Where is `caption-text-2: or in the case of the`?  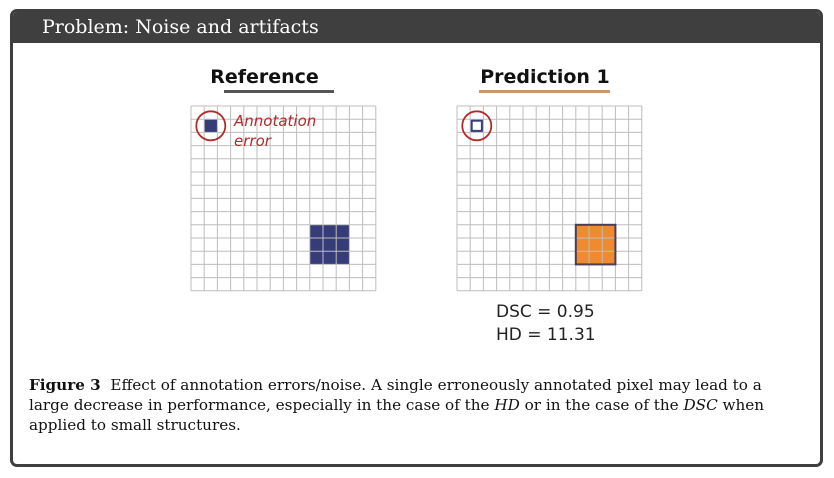 caption-text-2: or in the case of the is located at coordinates (601, 405).